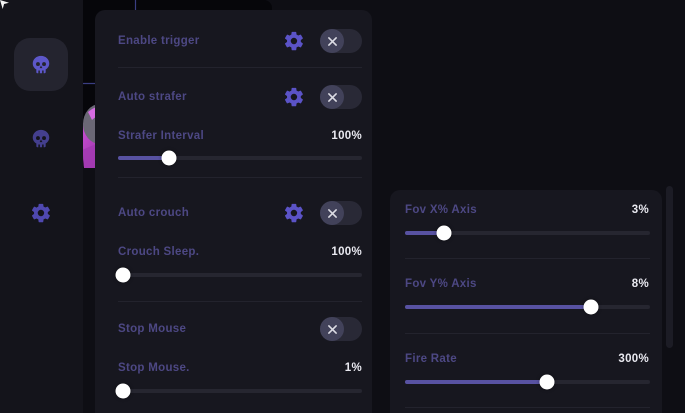 This screenshot has width=685, height=413. I want to click on slider-value: 8%, so click(640, 284).